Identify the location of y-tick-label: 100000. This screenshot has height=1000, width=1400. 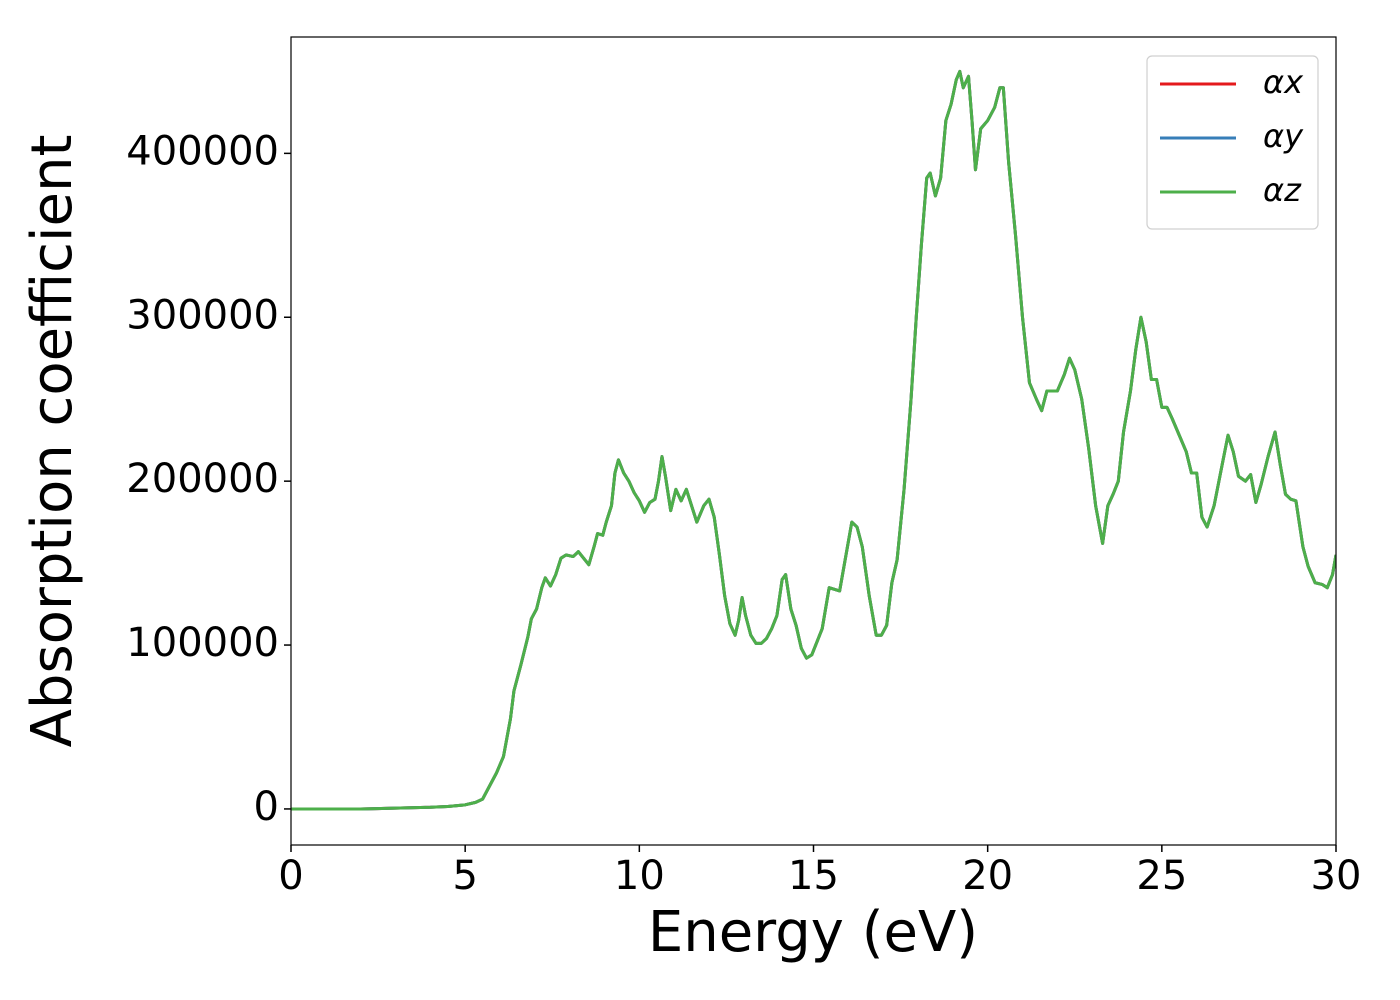
(202, 643).